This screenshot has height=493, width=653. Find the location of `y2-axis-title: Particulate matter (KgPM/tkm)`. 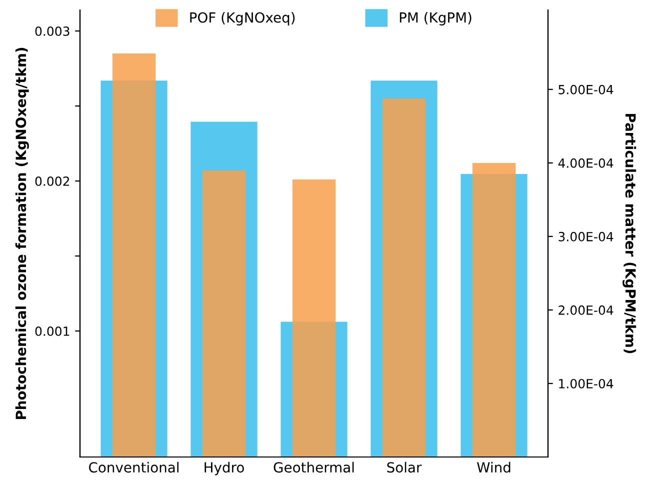

y2-axis-title: Particulate matter (KgPM/tkm) is located at coordinates (629, 234).